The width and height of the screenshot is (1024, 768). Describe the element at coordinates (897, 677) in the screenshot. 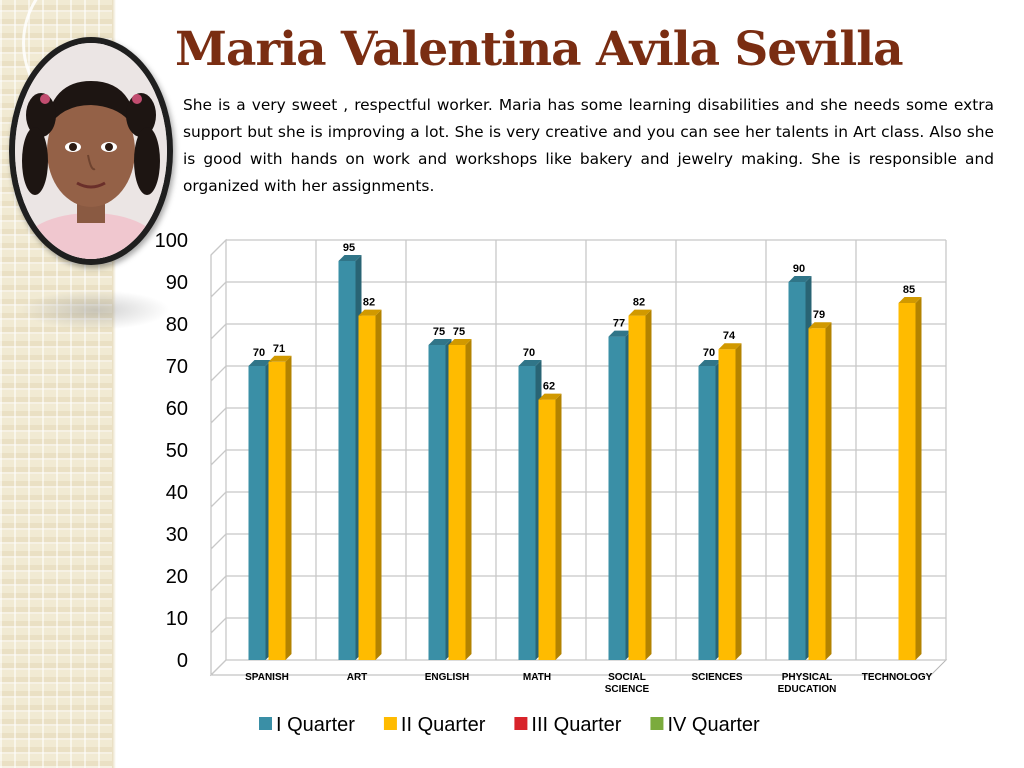

I see `x-category-label: TECHNOLOGY` at that location.